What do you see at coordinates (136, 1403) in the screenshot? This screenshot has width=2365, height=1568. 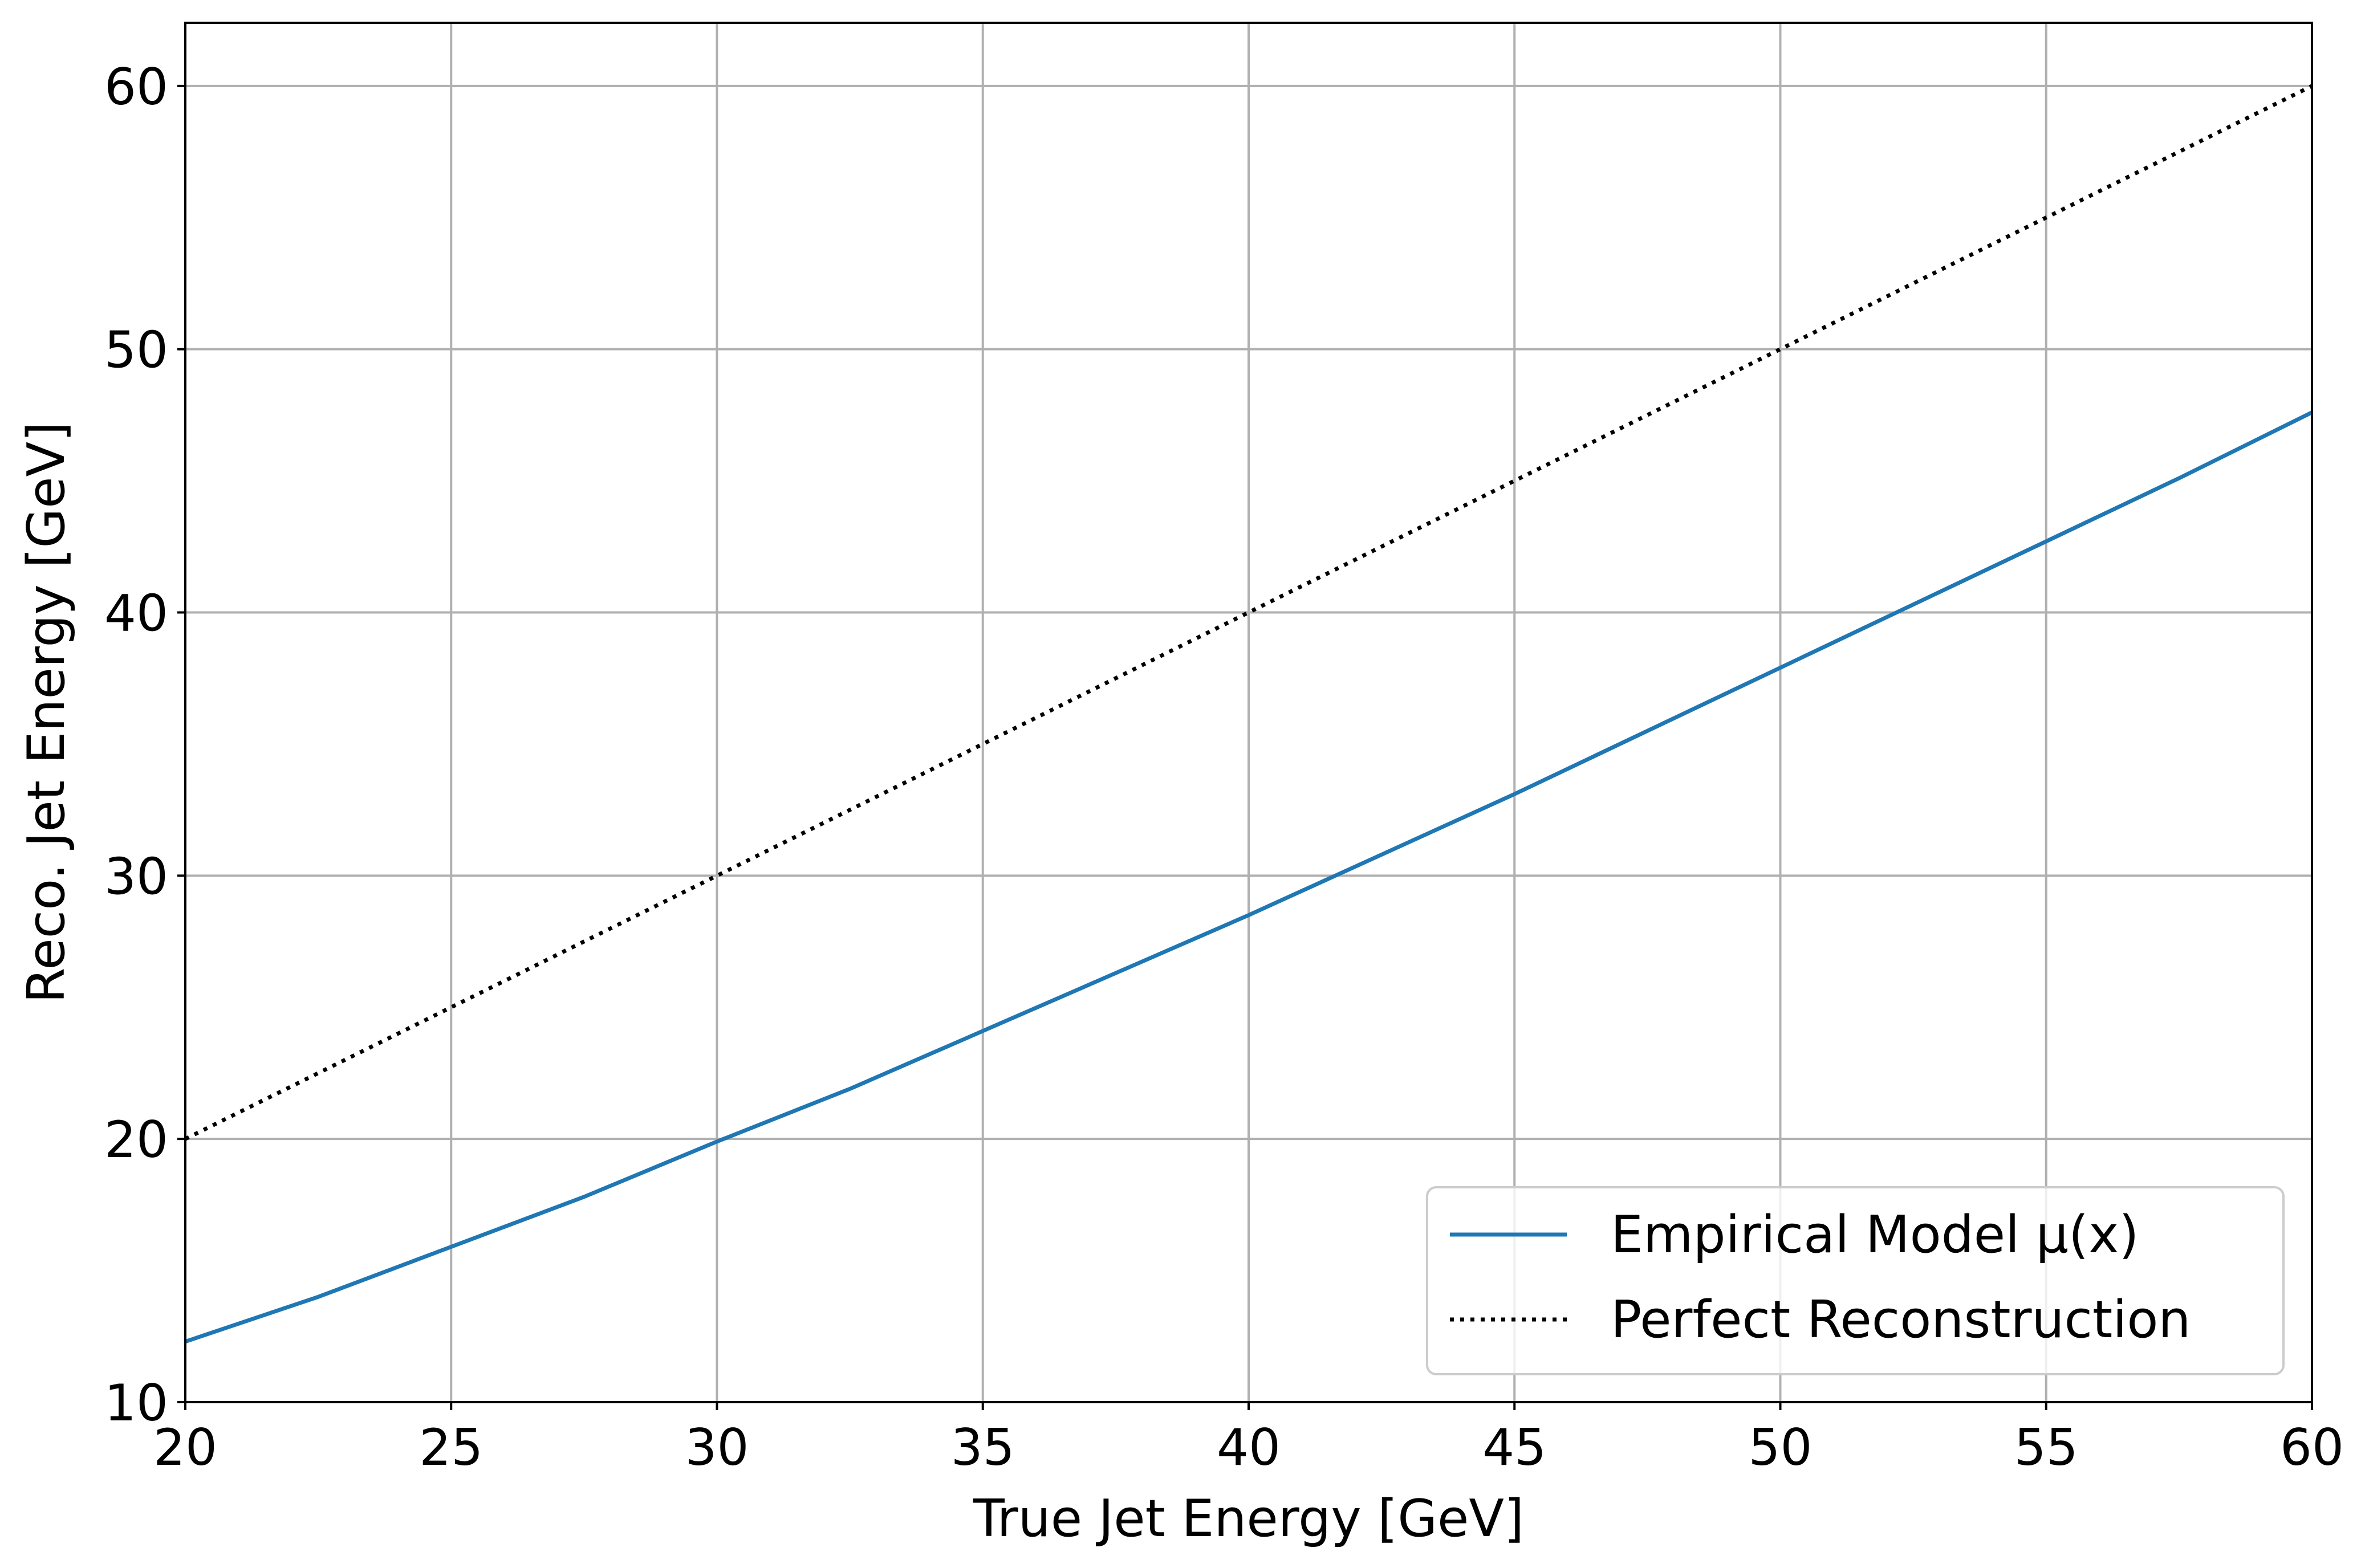 I see `y-tick-label: 10` at bounding box center [136, 1403].